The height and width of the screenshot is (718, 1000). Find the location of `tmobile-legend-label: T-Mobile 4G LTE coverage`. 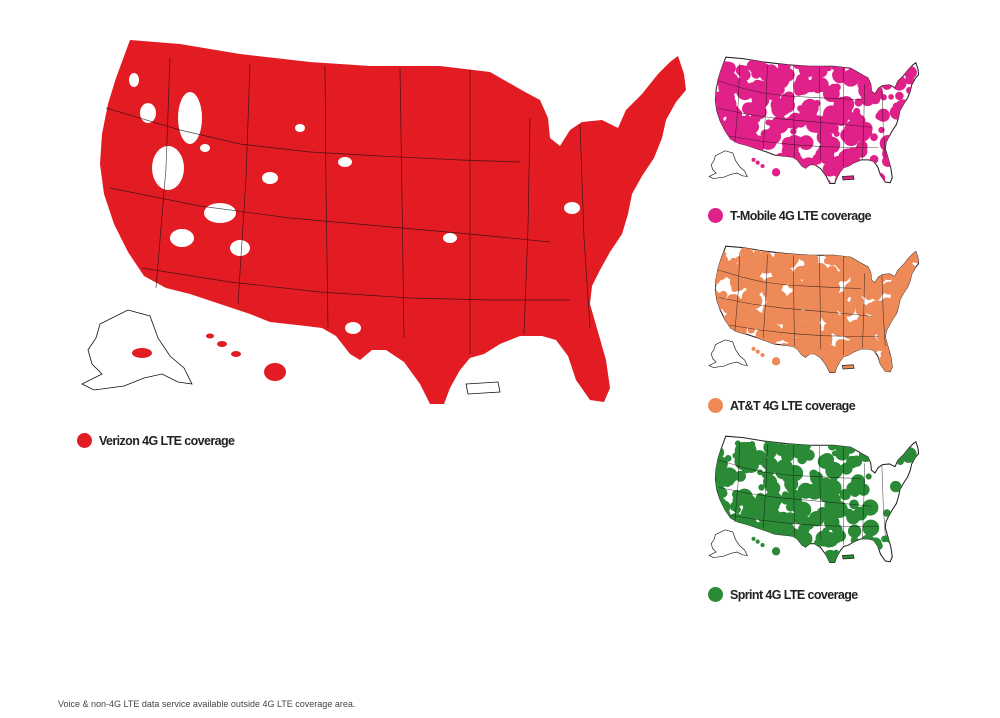

tmobile-legend-label: T-Mobile 4G LTE coverage is located at coordinates (801, 215).